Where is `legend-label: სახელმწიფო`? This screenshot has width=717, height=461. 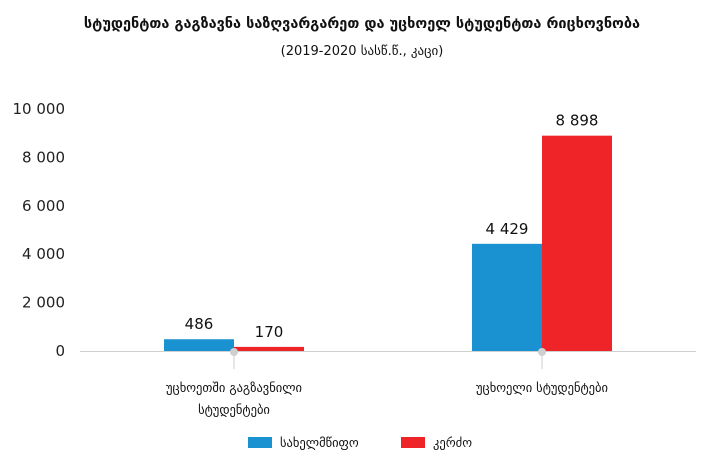 legend-label: სახელმწიფო is located at coordinates (319, 442).